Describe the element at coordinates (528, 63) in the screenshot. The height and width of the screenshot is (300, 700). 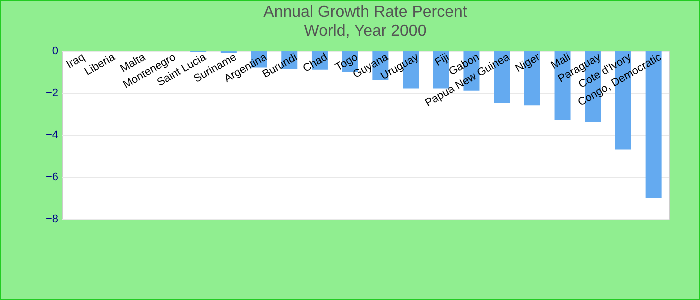
I see `x-tick-label: Niger` at that location.